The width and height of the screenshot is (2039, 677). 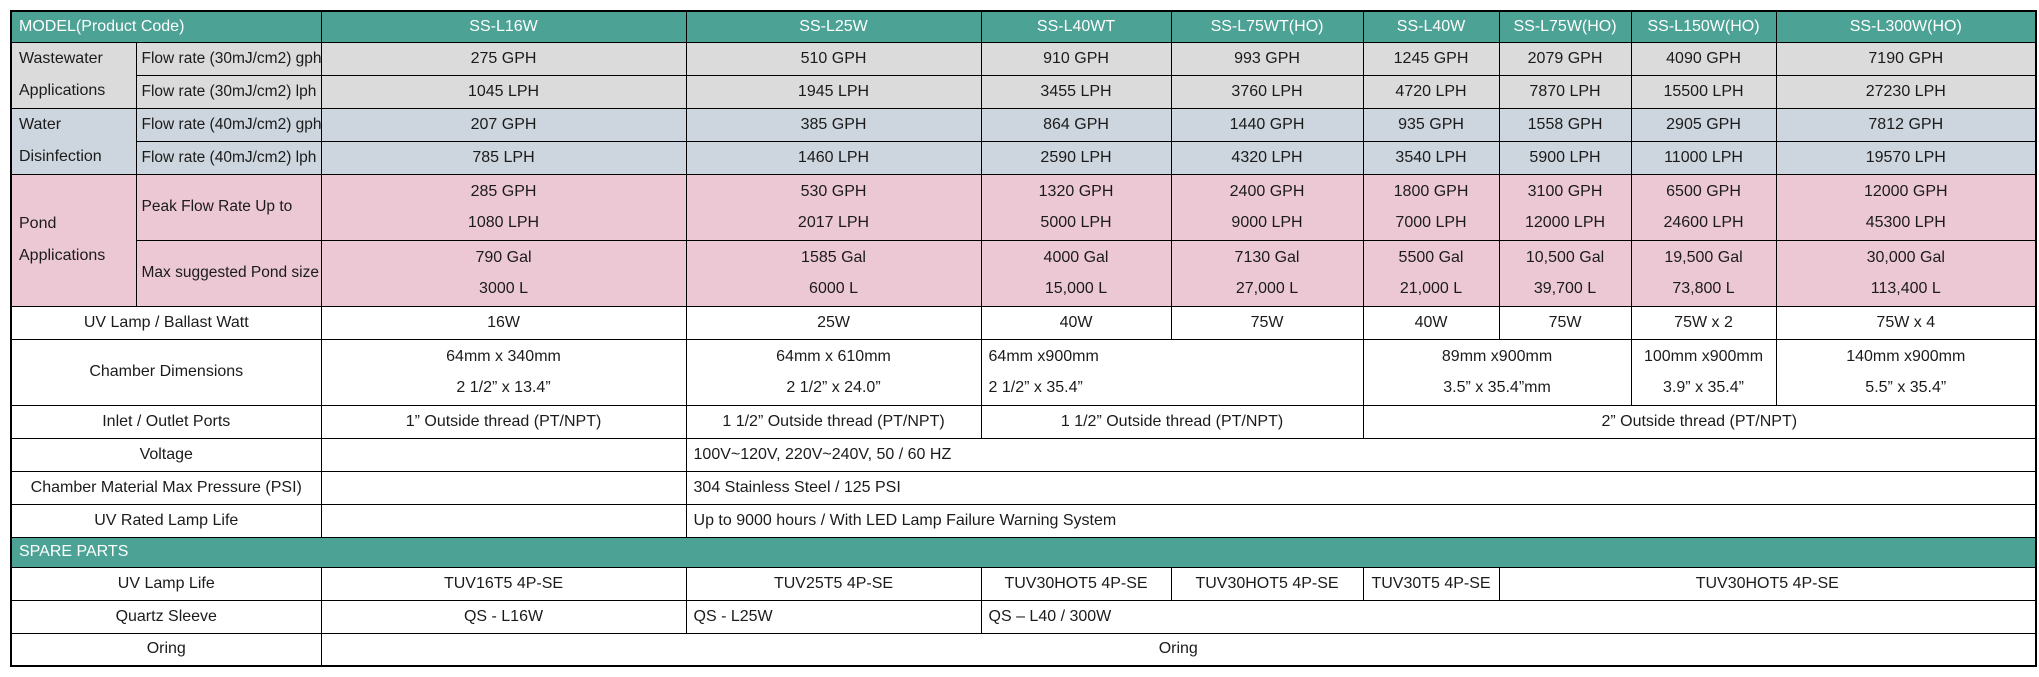 I want to click on cell: 3540 LPH, so click(x=1431, y=157).